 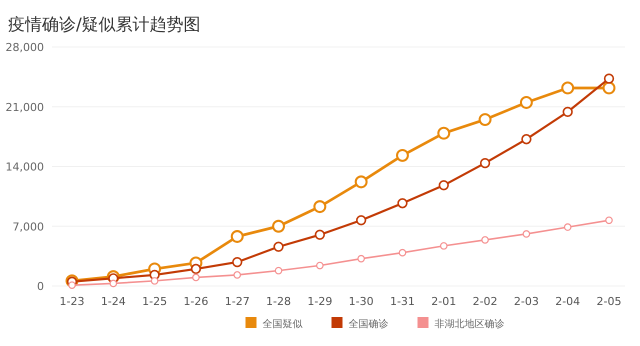 I want to click on x-tick-label: 1-26, so click(x=195, y=301).